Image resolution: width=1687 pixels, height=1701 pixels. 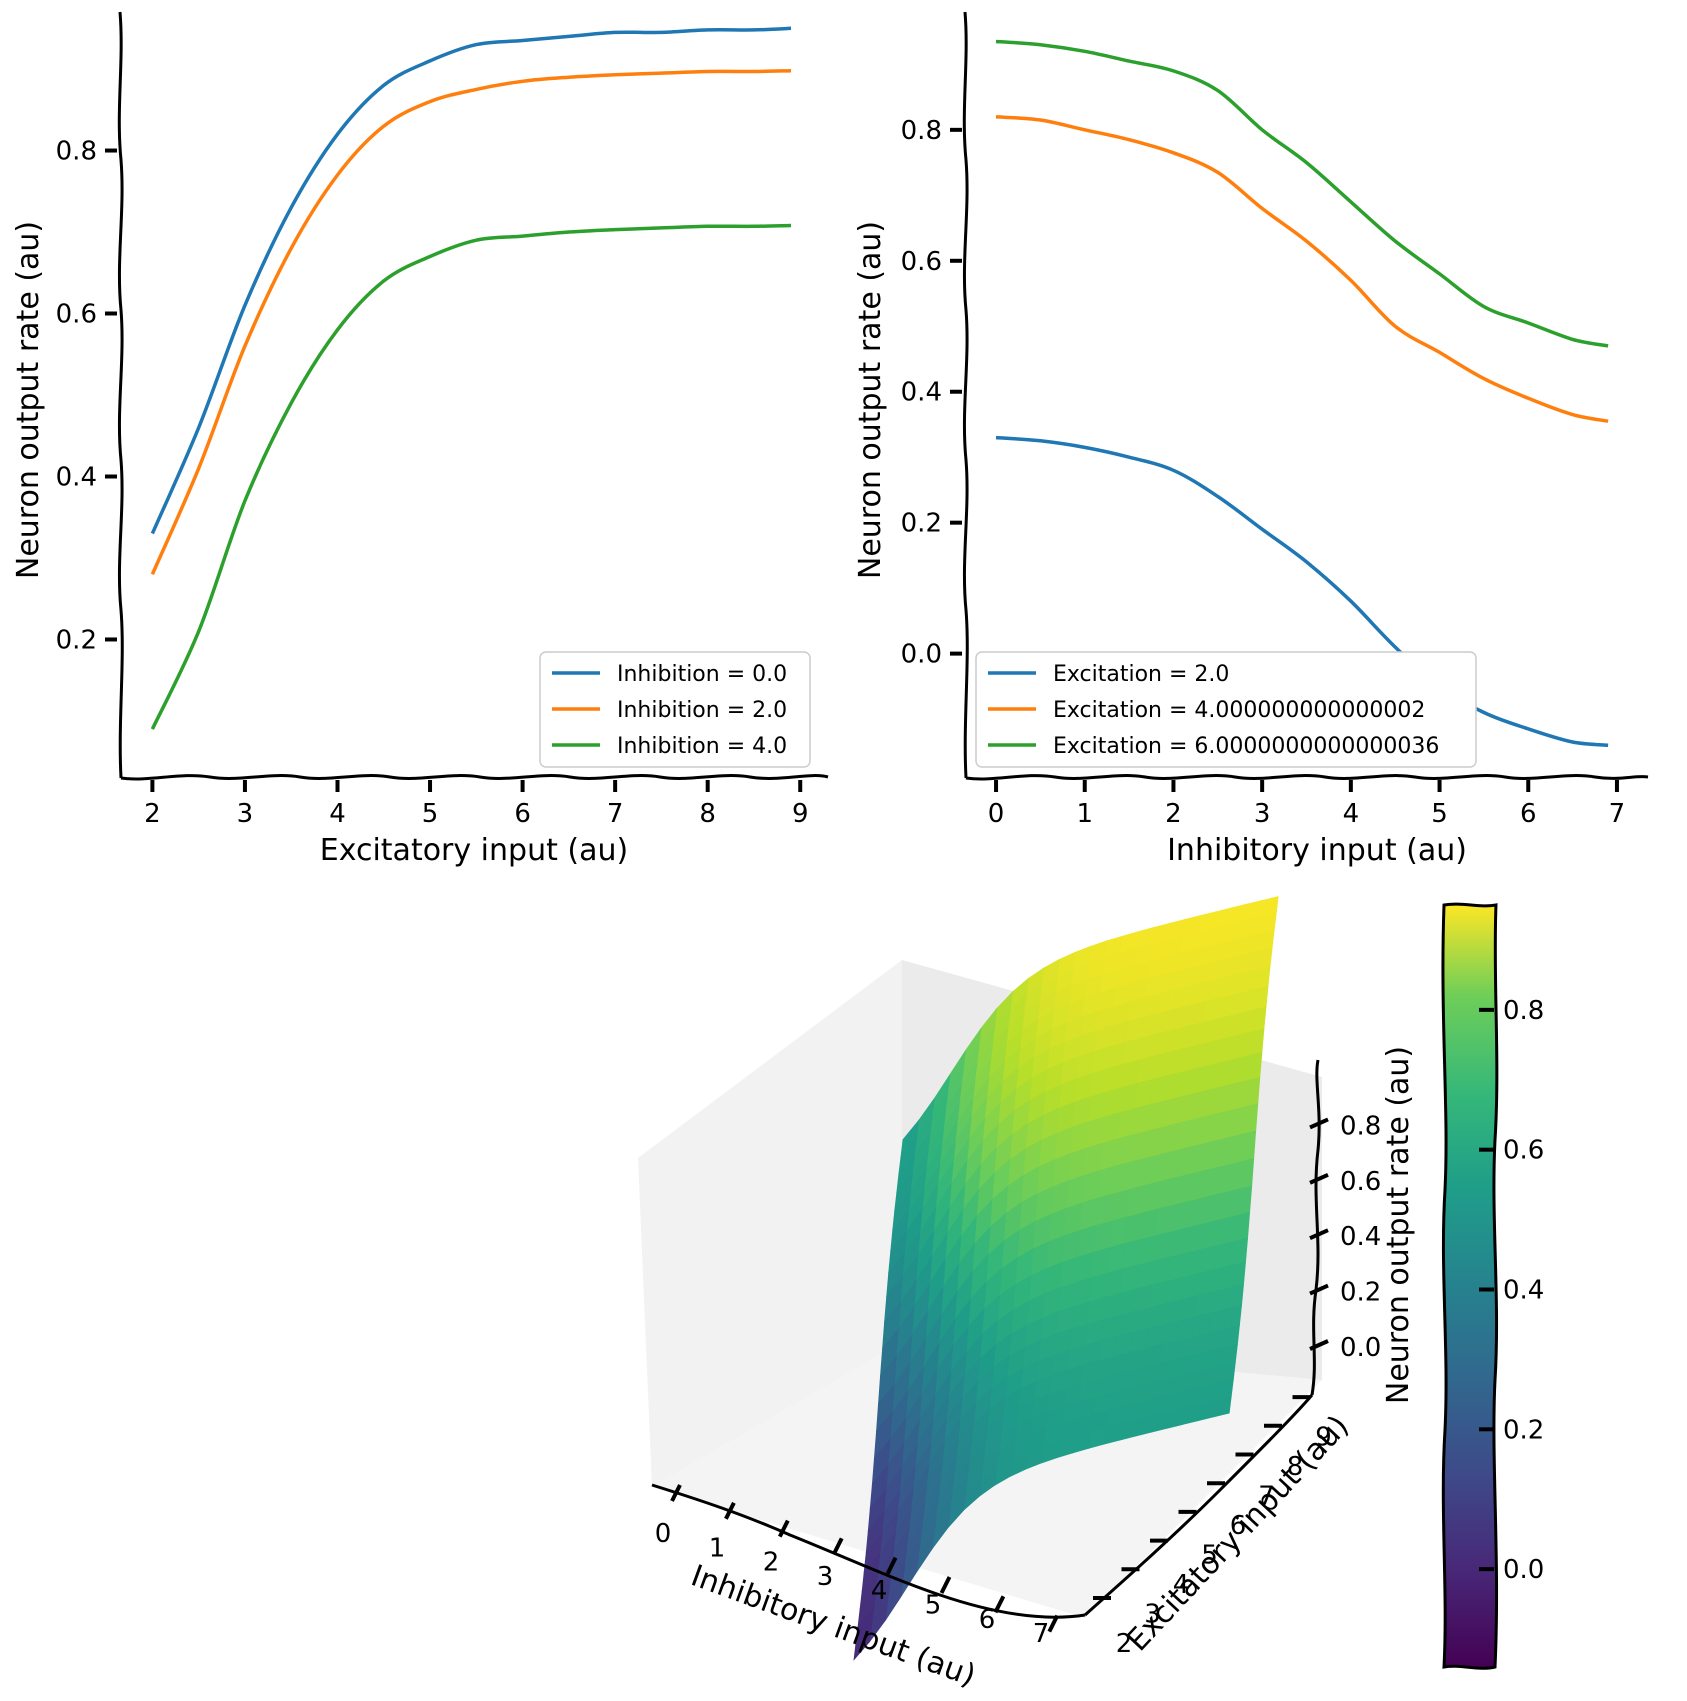 I want to click on x-tick-label: 9, so click(x=800, y=814).